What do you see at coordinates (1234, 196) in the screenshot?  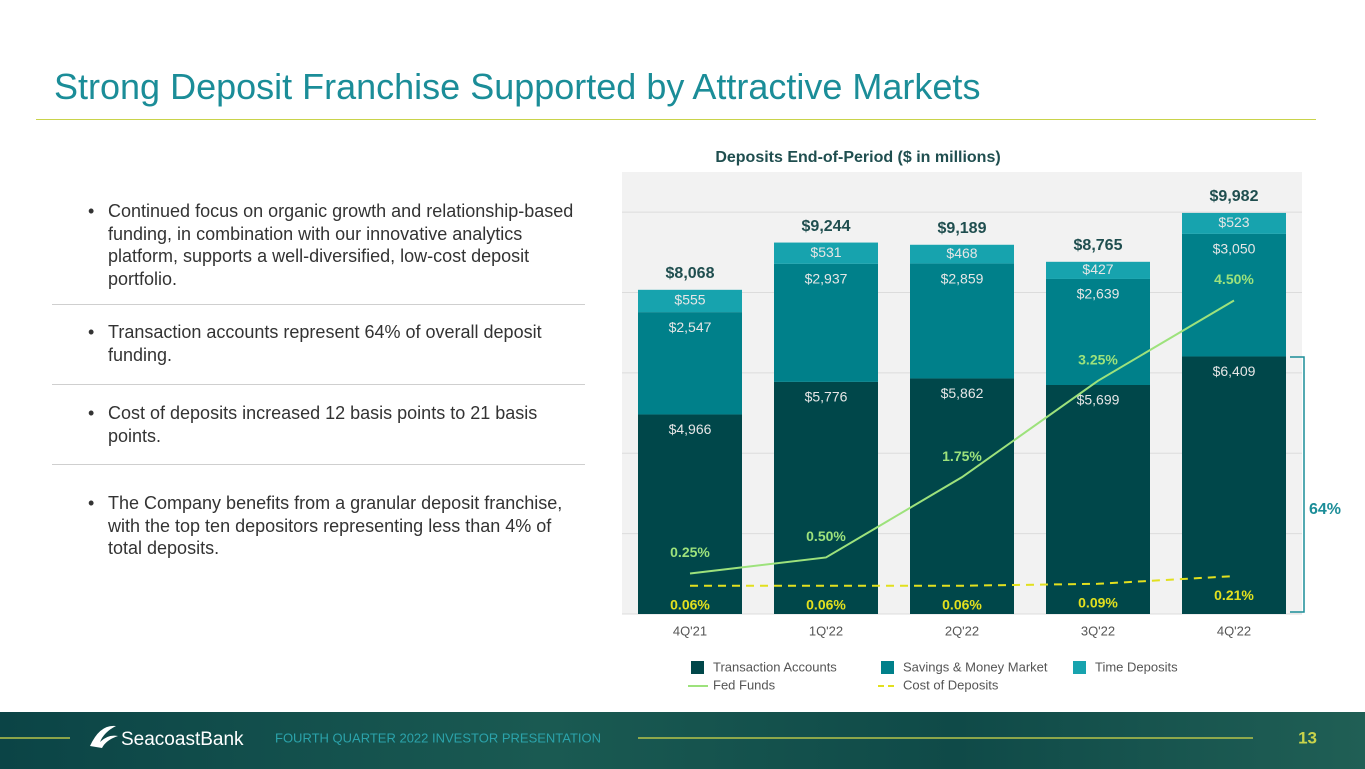 I see `total-label: $9,982` at bounding box center [1234, 196].